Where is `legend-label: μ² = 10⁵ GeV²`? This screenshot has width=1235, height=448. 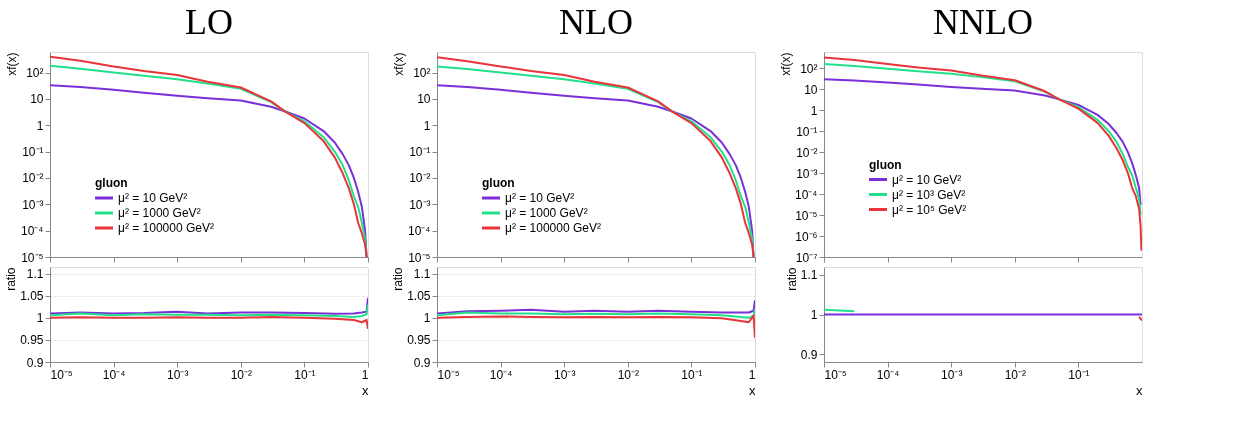
legend-label: μ² = 10⁵ GeV² is located at coordinates (929, 209).